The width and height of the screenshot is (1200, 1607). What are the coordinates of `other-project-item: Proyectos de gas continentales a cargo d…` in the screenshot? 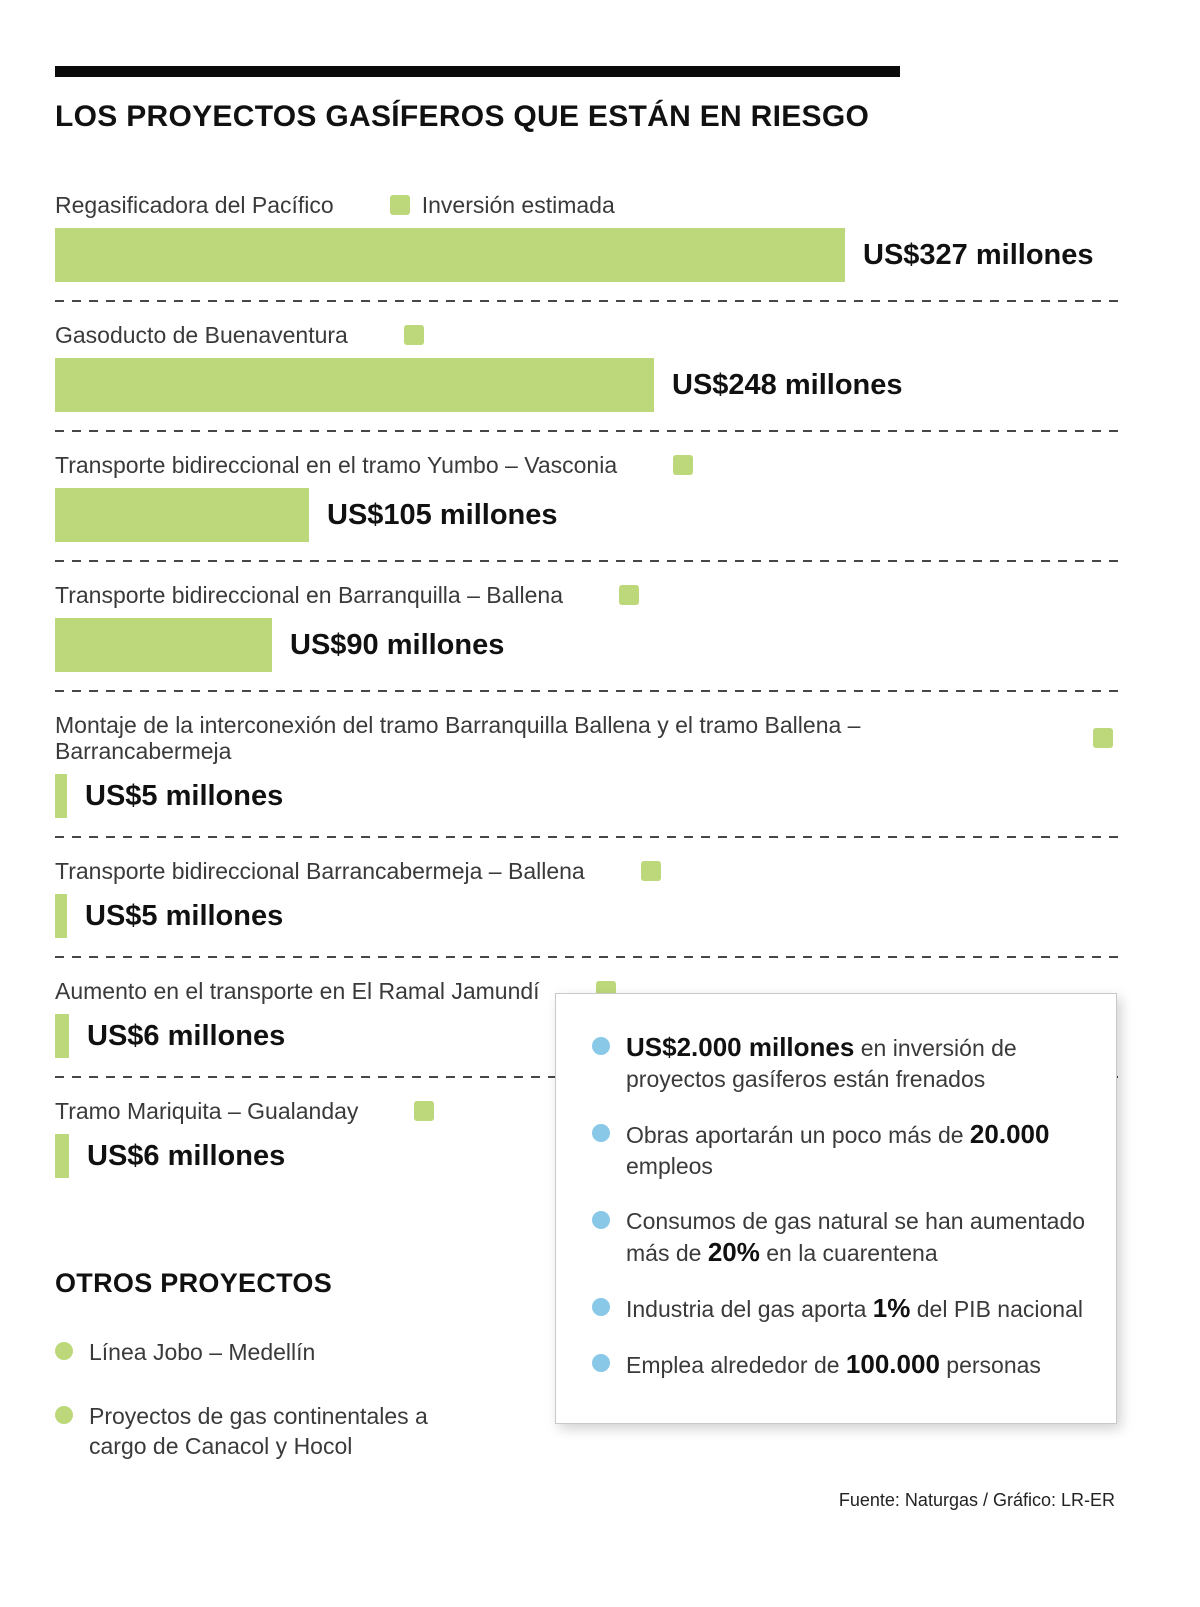 It's located at (270, 1431).